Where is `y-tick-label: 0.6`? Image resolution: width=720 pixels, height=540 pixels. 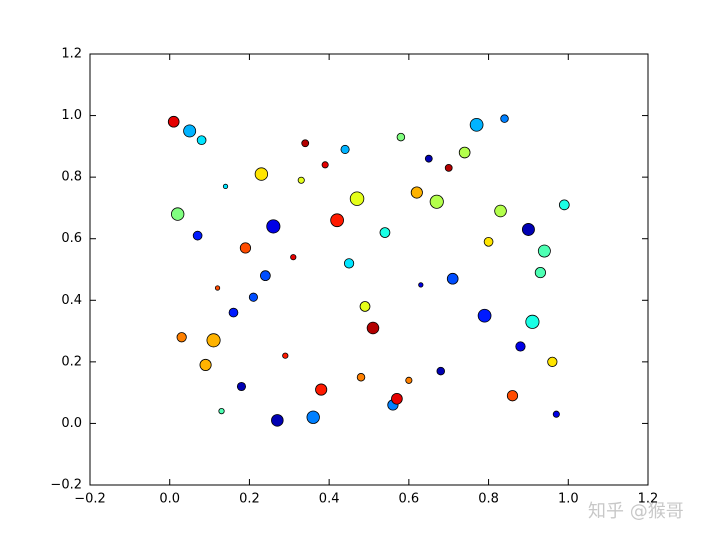 y-tick-label: 0.6 is located at coordinates (71, 238).